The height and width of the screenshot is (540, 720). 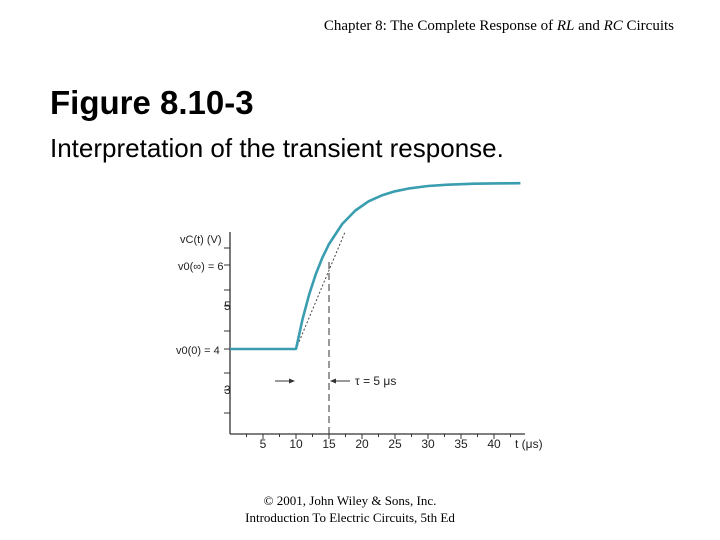 What do you see at coordinates (529, 444) in the screenshot?
I see `x-axis-label: t (μs)` at bounding box center [529, 444].